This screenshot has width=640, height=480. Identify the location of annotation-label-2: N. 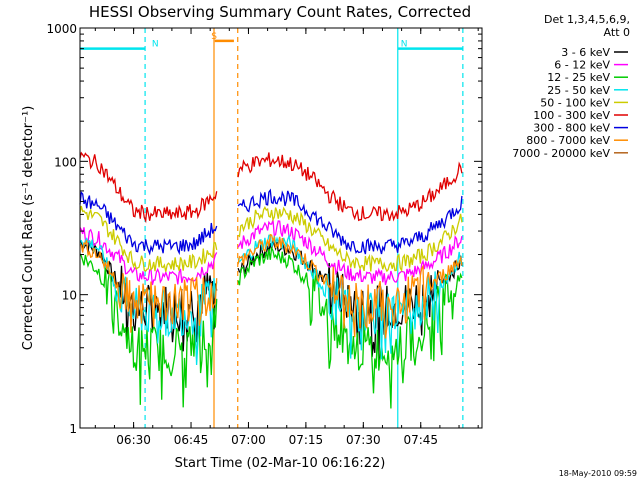
(404, 45).